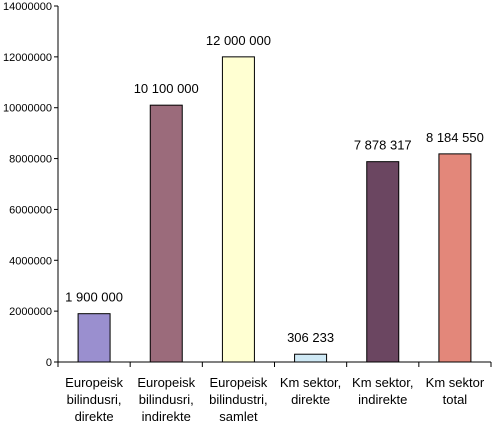 This screenshot has height=432, width=500. Describe the element at coordinates (27, 7) in the screenshot. I see `y-tick-label: 14000000` at that location.